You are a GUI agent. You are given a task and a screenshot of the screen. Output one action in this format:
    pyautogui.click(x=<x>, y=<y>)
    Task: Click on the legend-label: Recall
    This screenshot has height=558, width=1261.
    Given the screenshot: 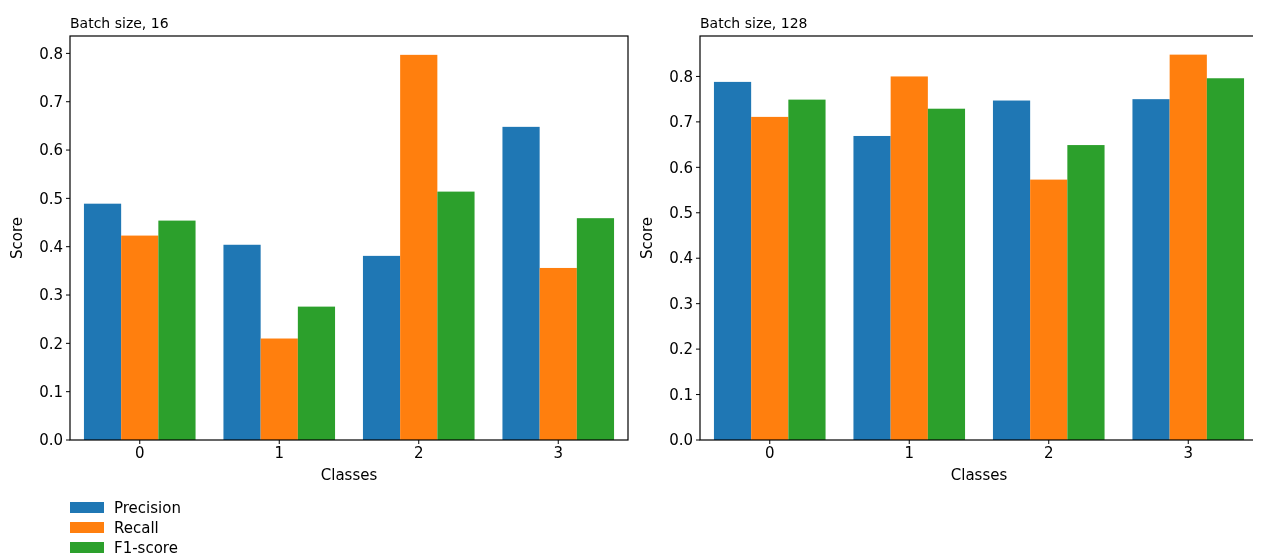 What is the action you would take?
    pyautogui.click(x=136, y=528)
    